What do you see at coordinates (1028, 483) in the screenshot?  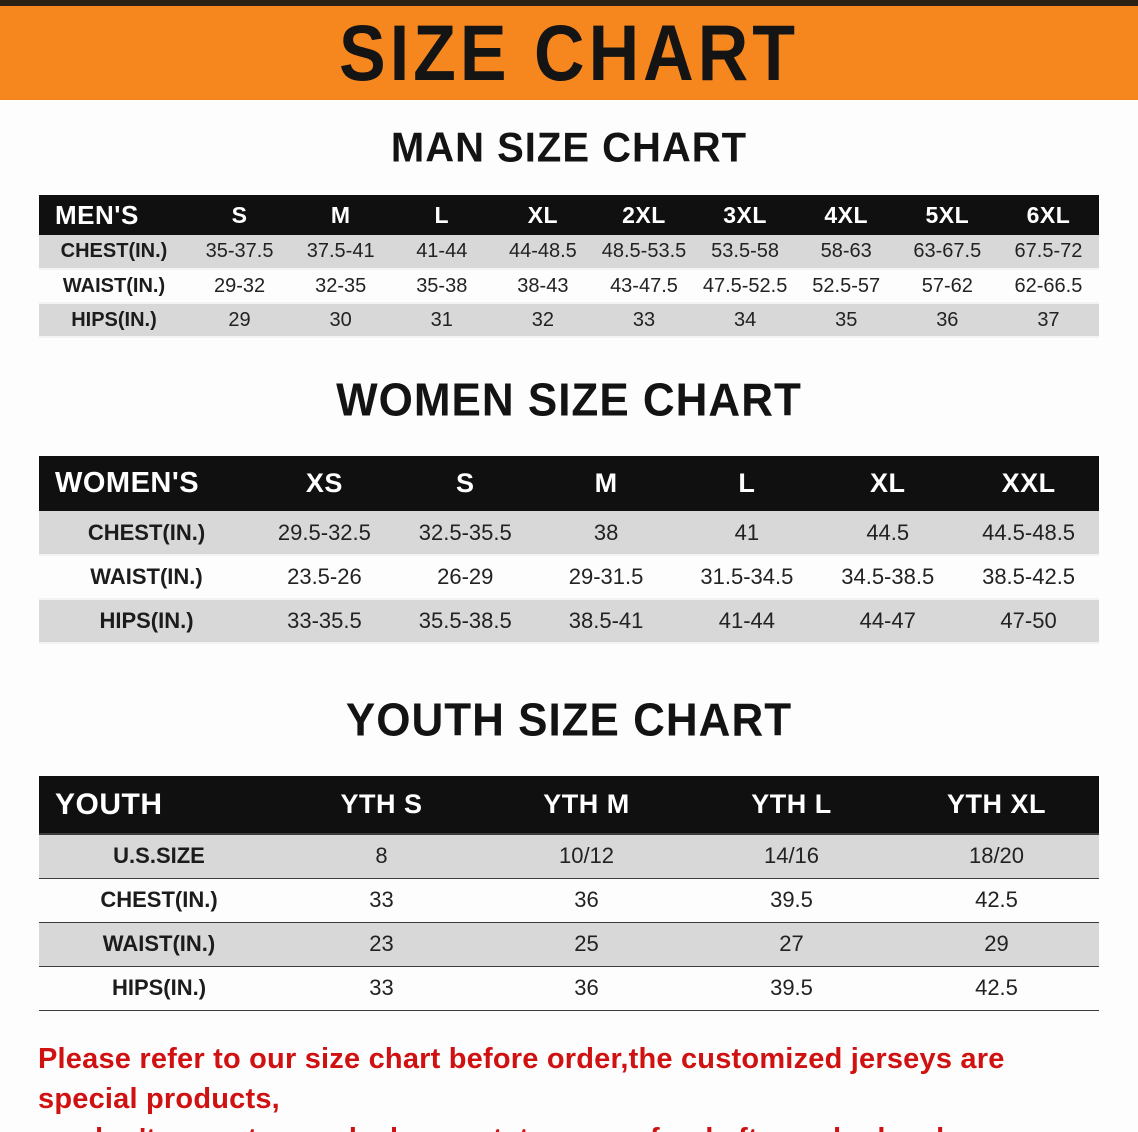 I see `size-header-cell: XXL` at bounding box center [1028, 483].